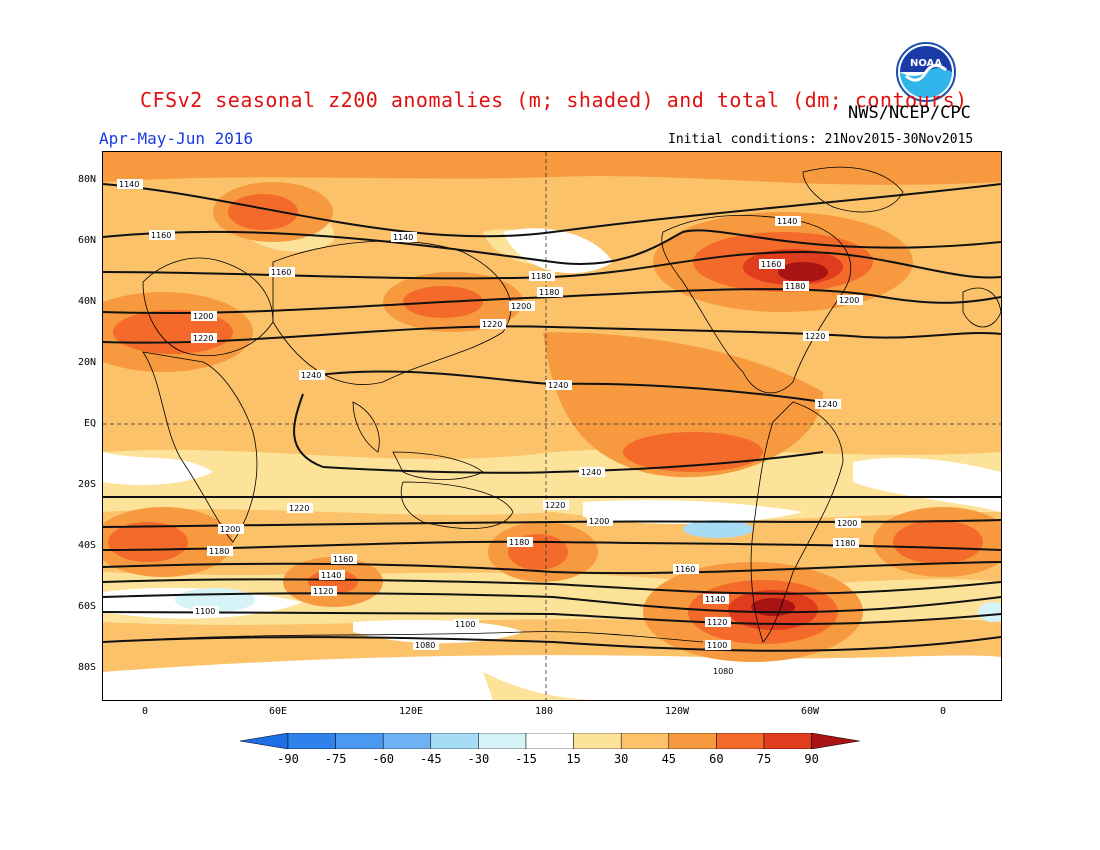  Describe the element at coordinates (86, 606) in the screenshot. I see `lat-label: 60S` at that location.